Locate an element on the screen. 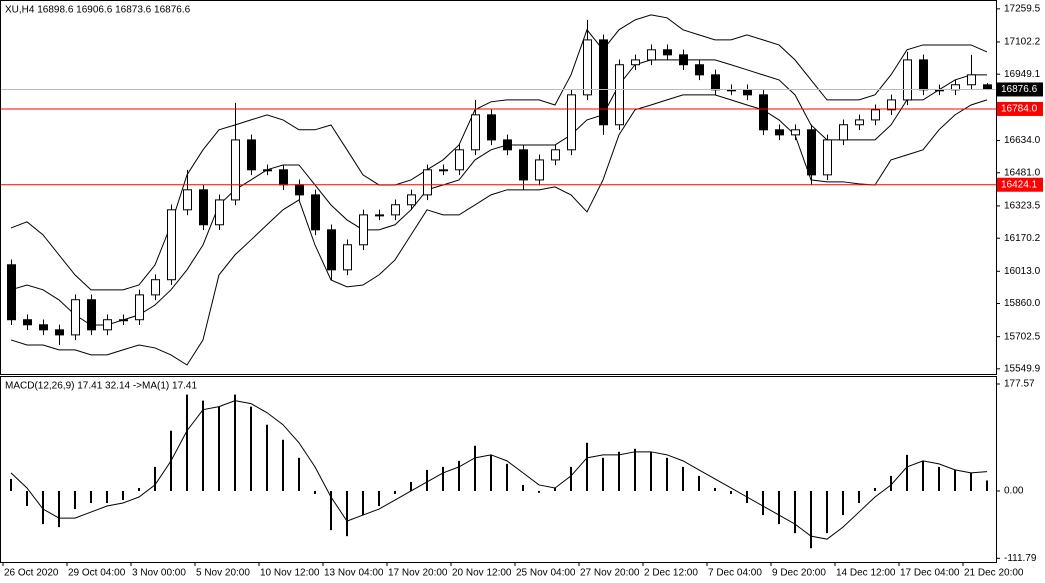  x-tick-label: 2 Dec 12:00 is located at coordinates (671, 573).